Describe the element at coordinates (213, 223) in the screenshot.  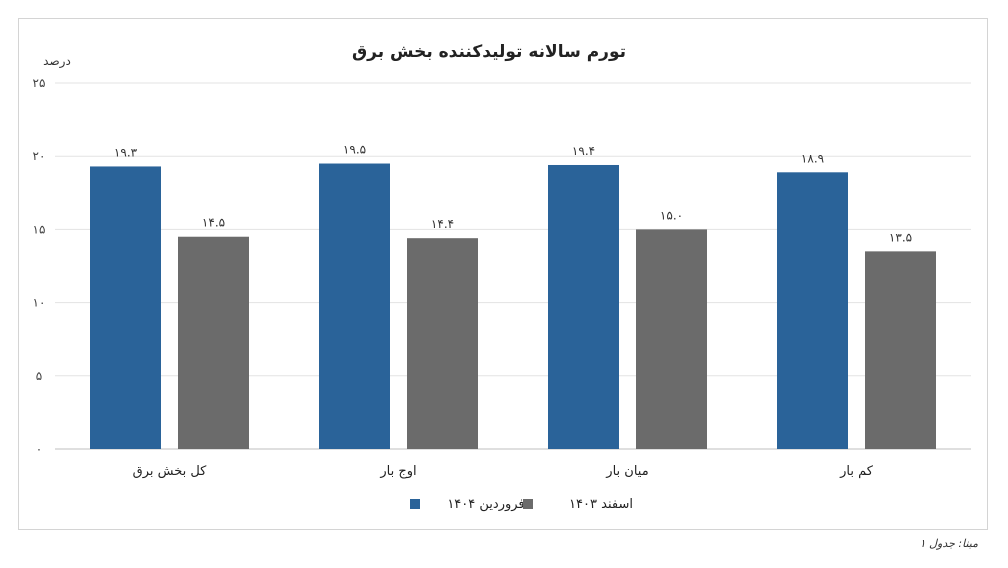
I see `data-label: ۱۴.۵` at that location.